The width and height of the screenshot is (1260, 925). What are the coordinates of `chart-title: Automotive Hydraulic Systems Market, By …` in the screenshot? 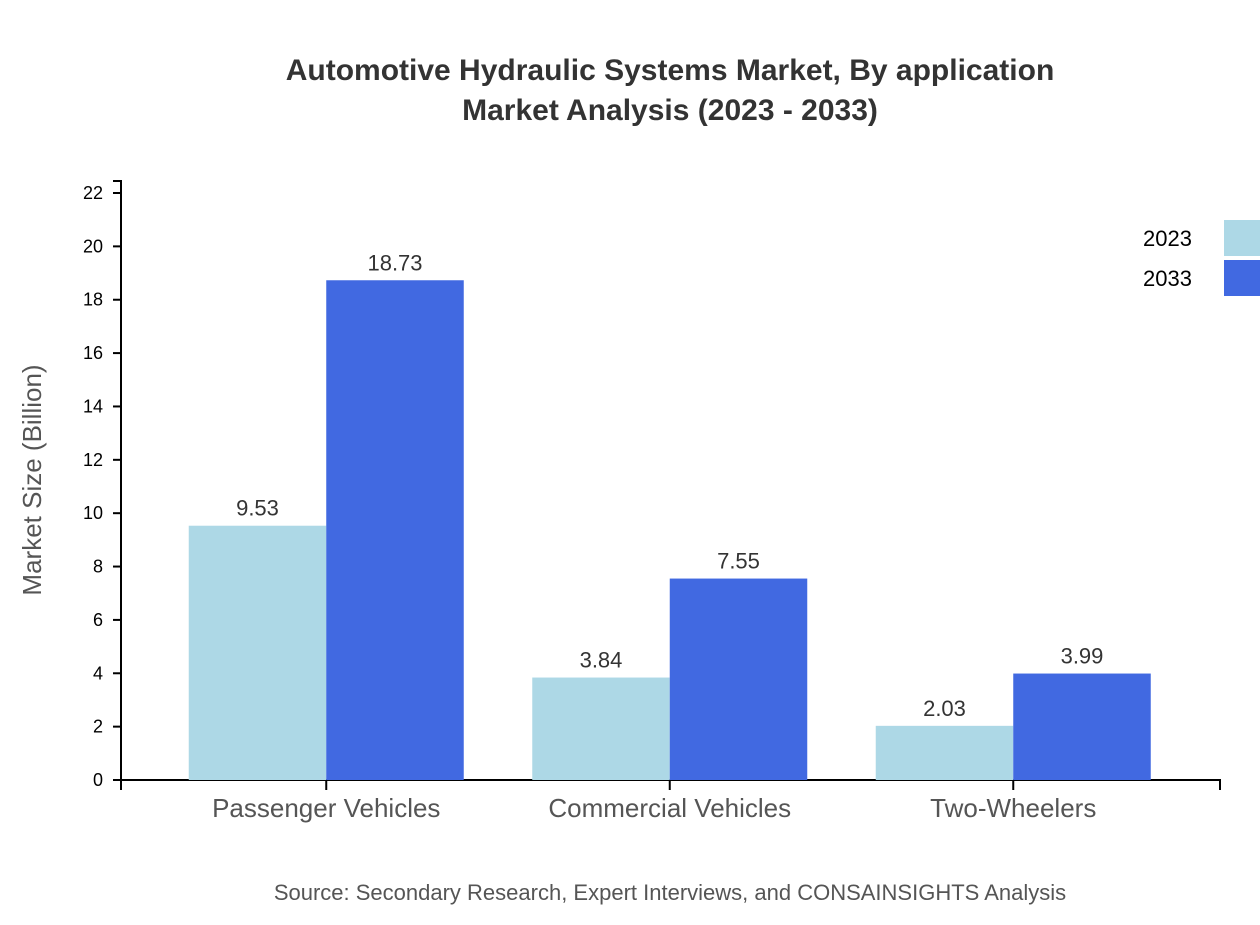 It's located at (670, 70).